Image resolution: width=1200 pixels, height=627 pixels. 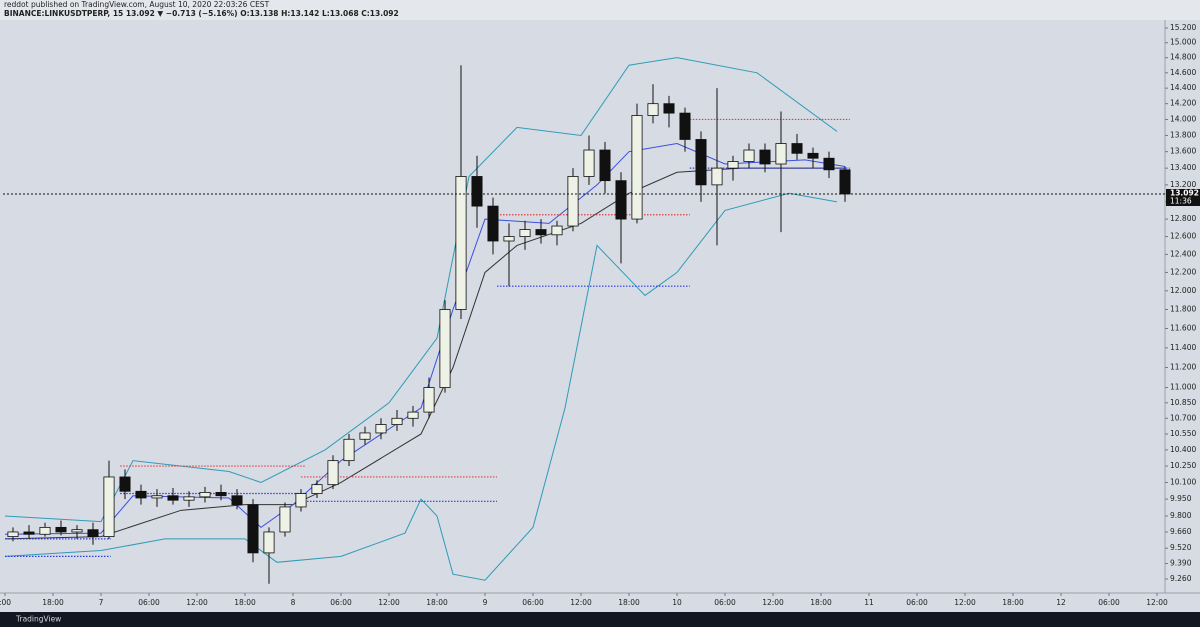 I want to click on y-tick-label: 12.000, so click(x=1183, y=290).